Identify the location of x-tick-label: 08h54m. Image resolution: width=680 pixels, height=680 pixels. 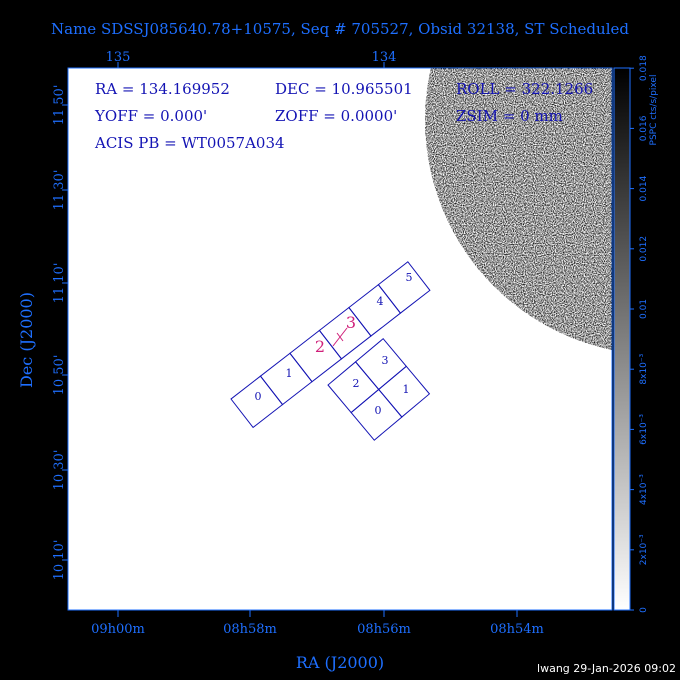
(517, 629).